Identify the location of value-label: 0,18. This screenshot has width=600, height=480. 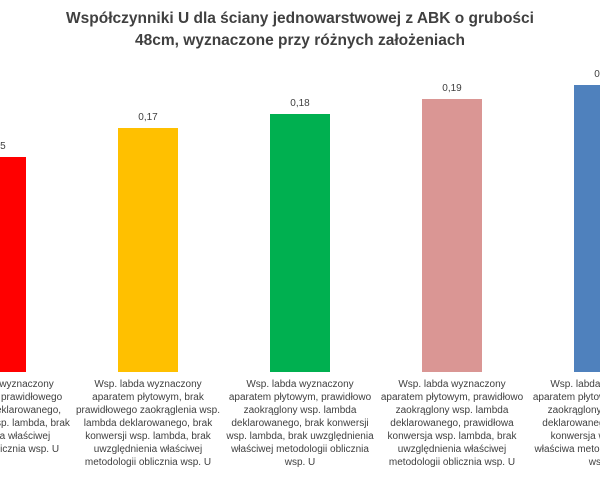
(300, 103).